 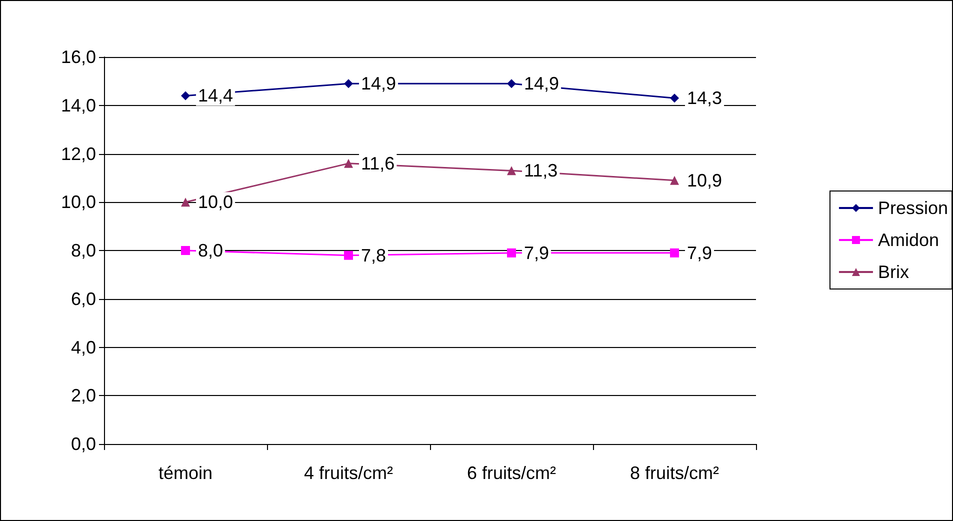 What do you see at coordinates (373, 255) in the screenshot?
I see `data-label: 7,8` at bounding box center [373, 255].